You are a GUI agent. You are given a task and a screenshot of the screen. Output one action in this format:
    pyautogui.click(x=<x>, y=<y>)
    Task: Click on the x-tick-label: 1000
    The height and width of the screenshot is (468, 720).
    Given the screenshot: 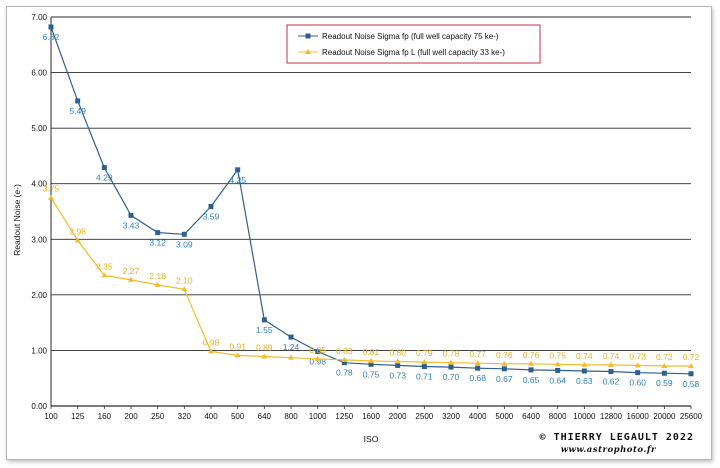 What is the action you would take?
    pyautogui.click(x=318, y=416)
    